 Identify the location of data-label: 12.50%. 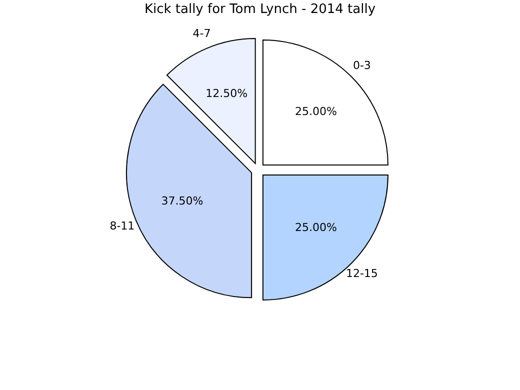
(227, 93).